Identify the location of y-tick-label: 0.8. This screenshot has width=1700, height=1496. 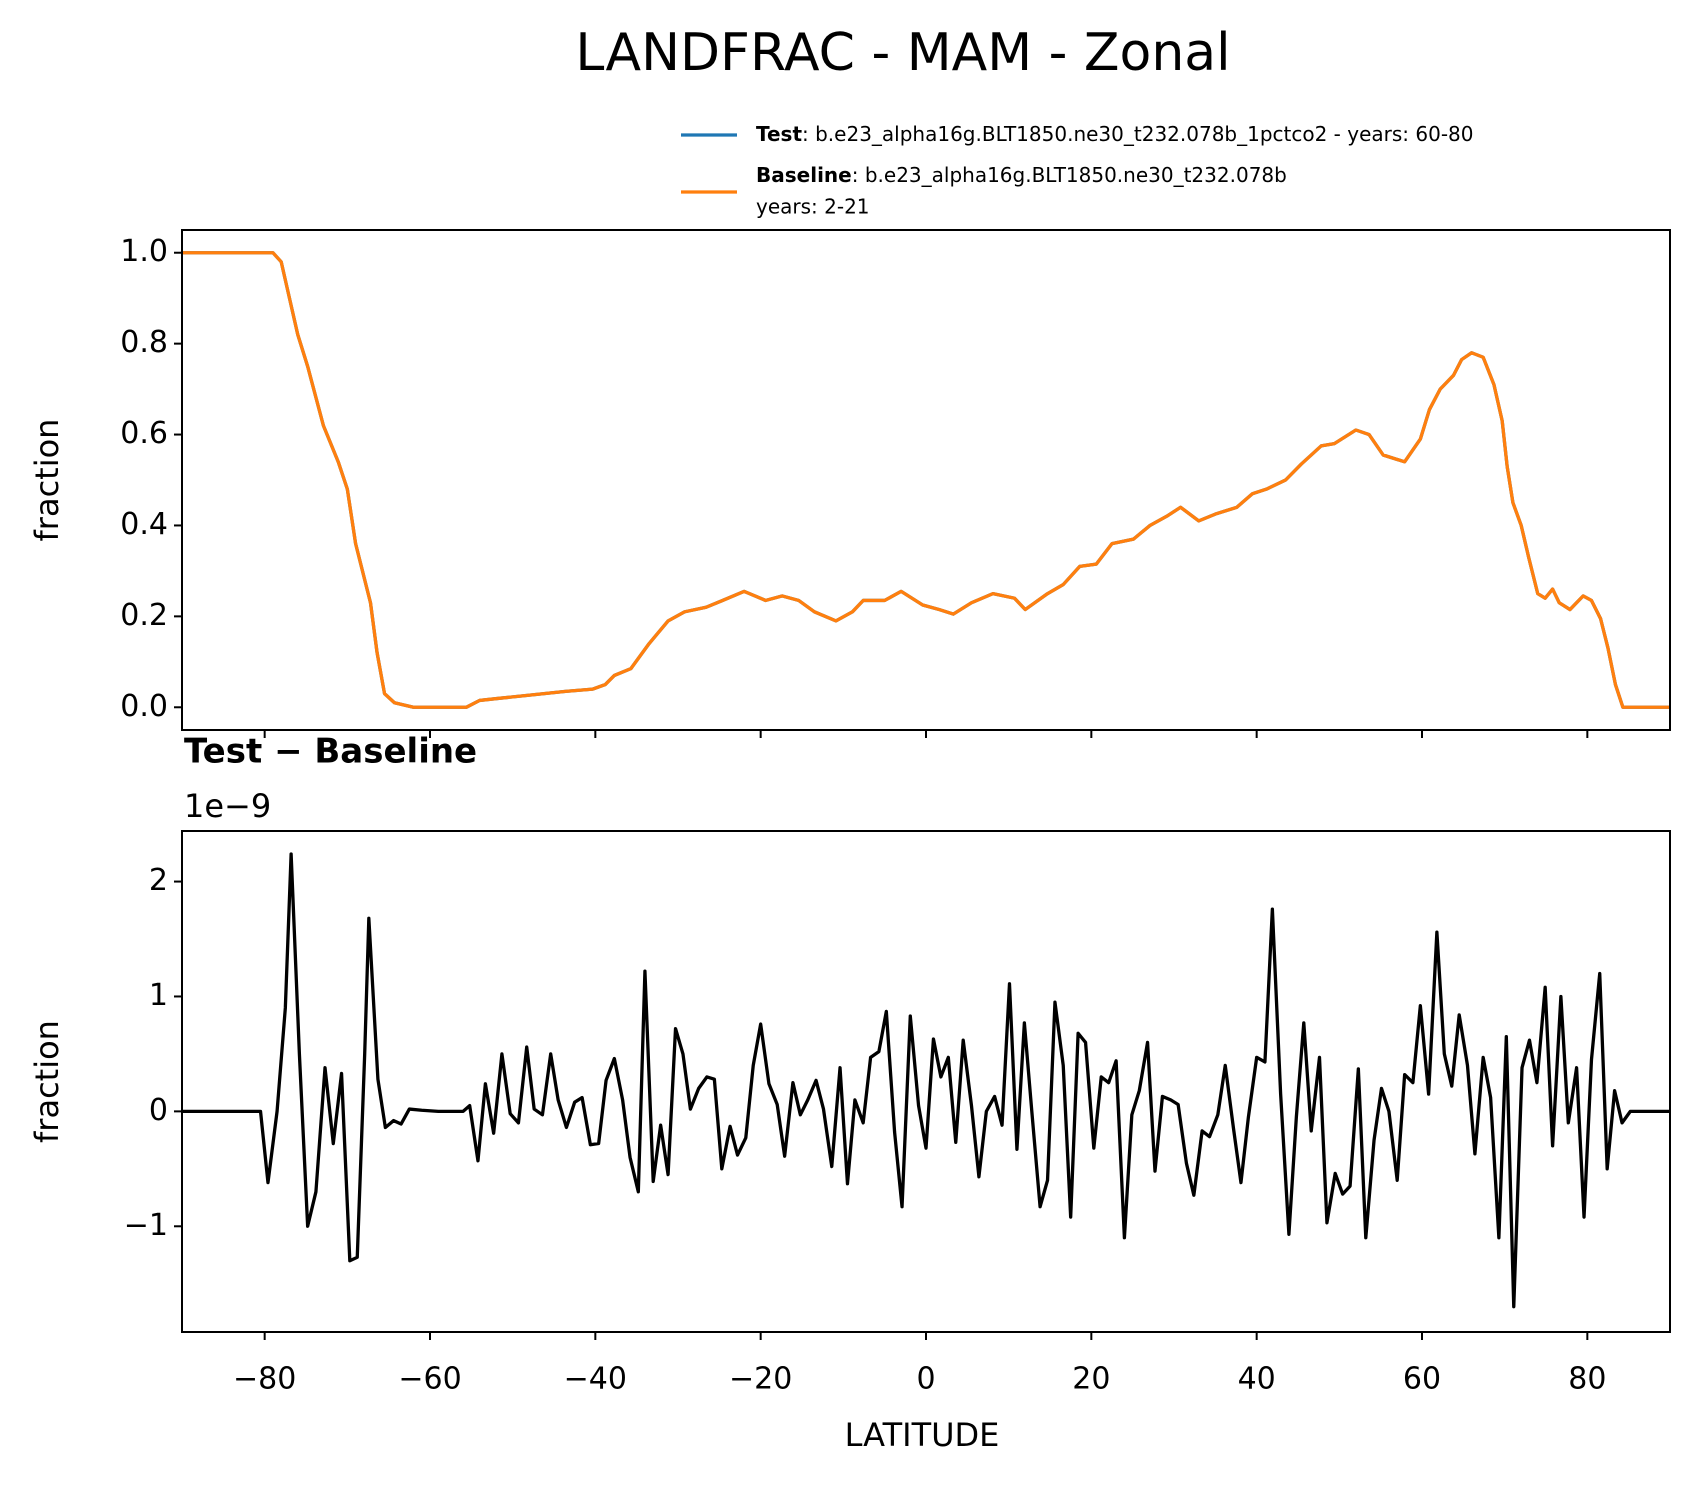
(144, 342).